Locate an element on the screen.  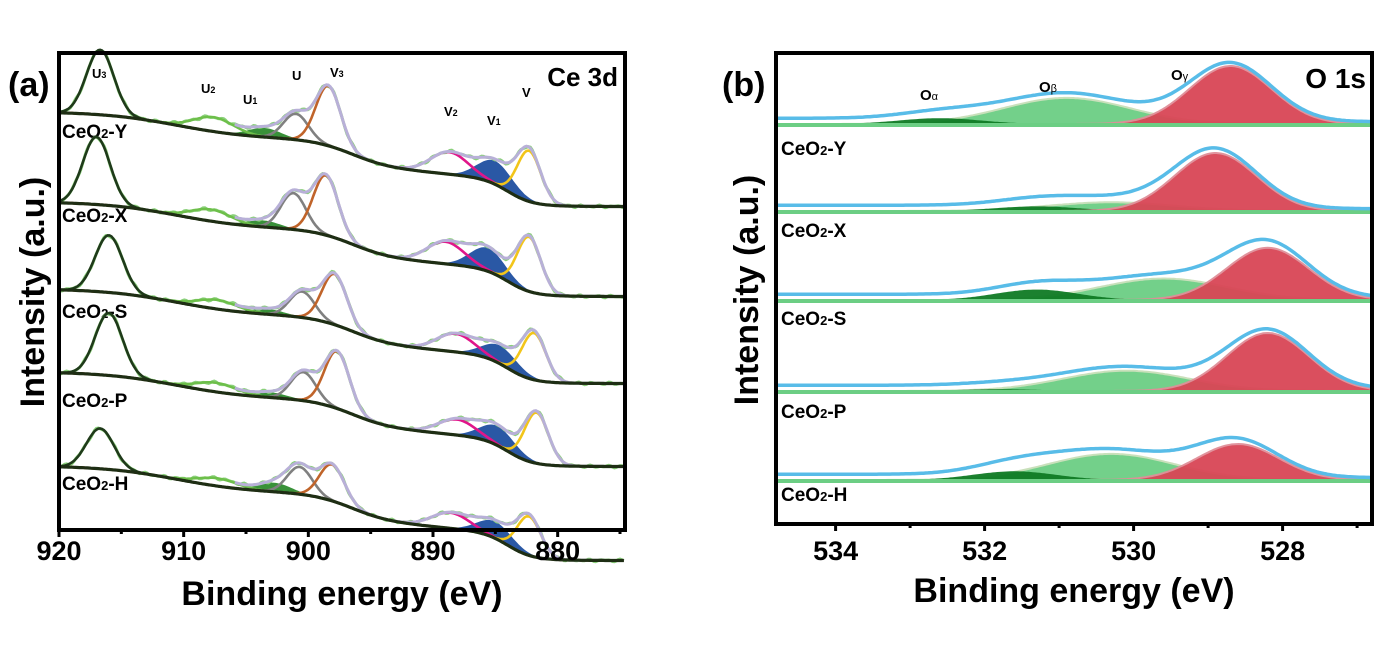
peak-label-subscript: γ is located at coordinates (1186, 77).